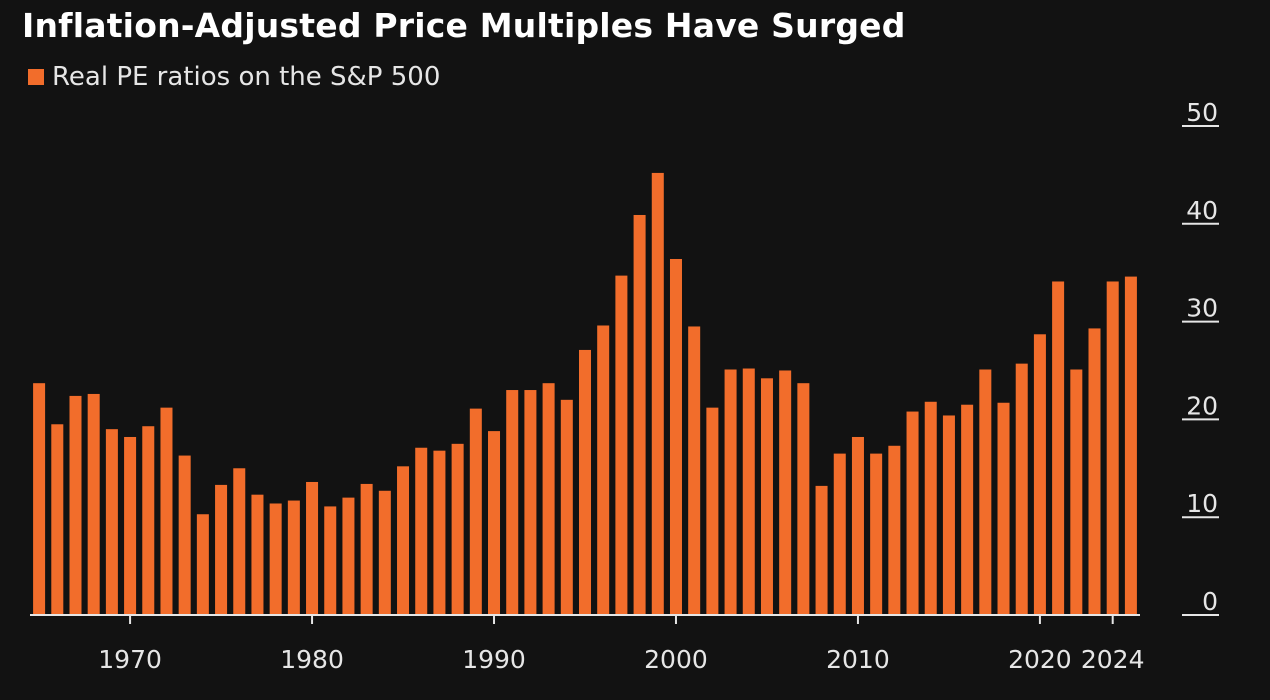 The width and height of the screenshot is (1270, 700). What do you see at coordinates (330, 560) in the screenshot?
I see `bar-1981` at bounding box center [330, 560].